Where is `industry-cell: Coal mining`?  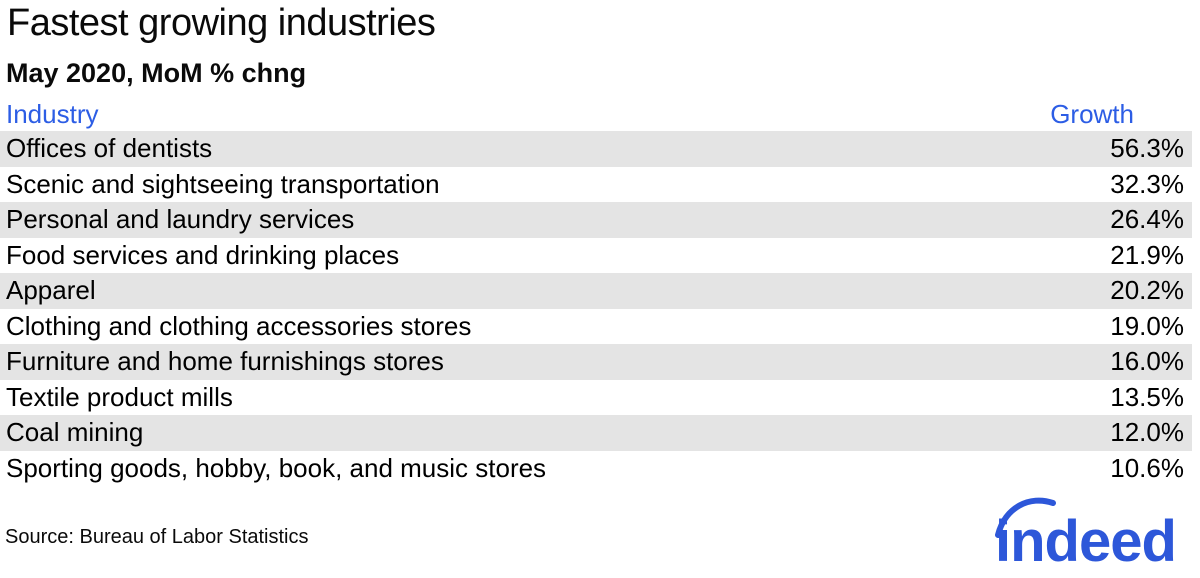 industry-cell: Coal mining is located at coordinates (75, 432).